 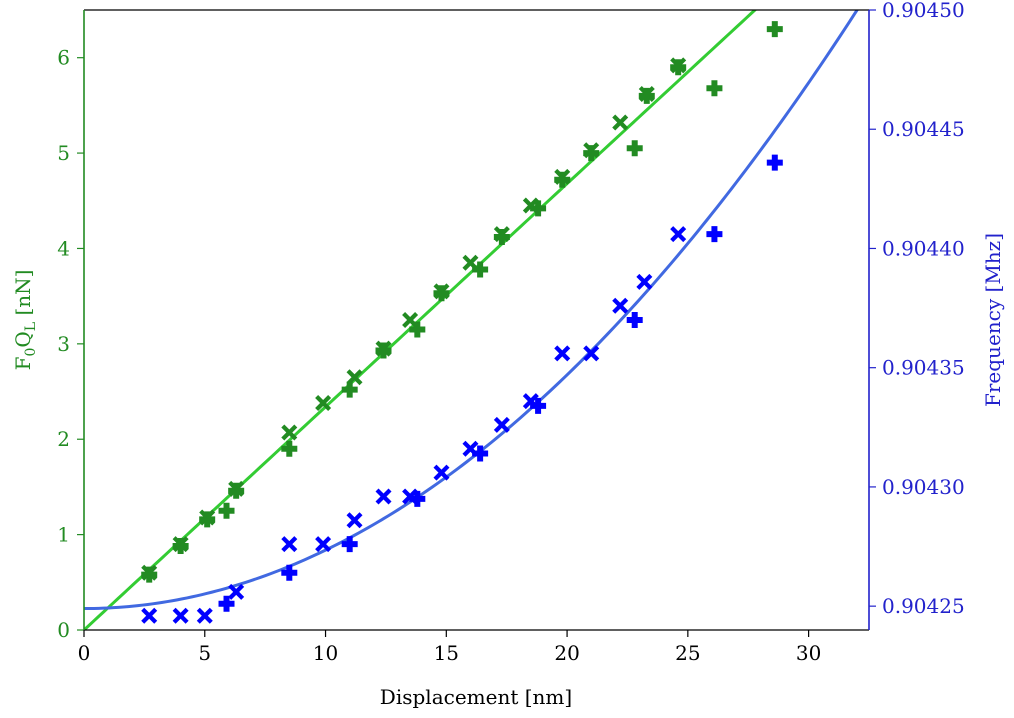 I want to click on x-axis: 0 5 10 15 20 25 30, so click(x=449, y=647).